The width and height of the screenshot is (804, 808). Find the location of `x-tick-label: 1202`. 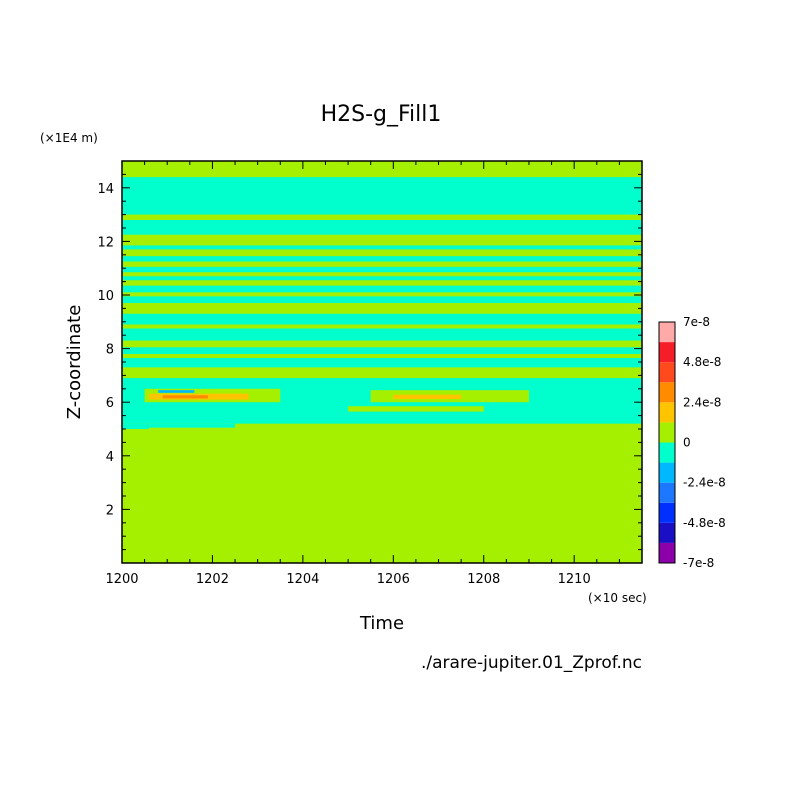

x-tick-label: 1202 is located at coordinates (212, 579).